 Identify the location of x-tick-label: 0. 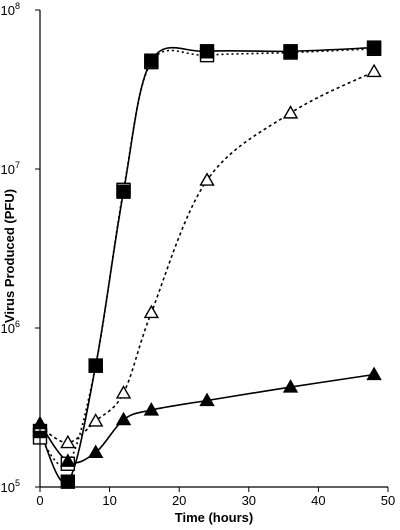
(39, 500).